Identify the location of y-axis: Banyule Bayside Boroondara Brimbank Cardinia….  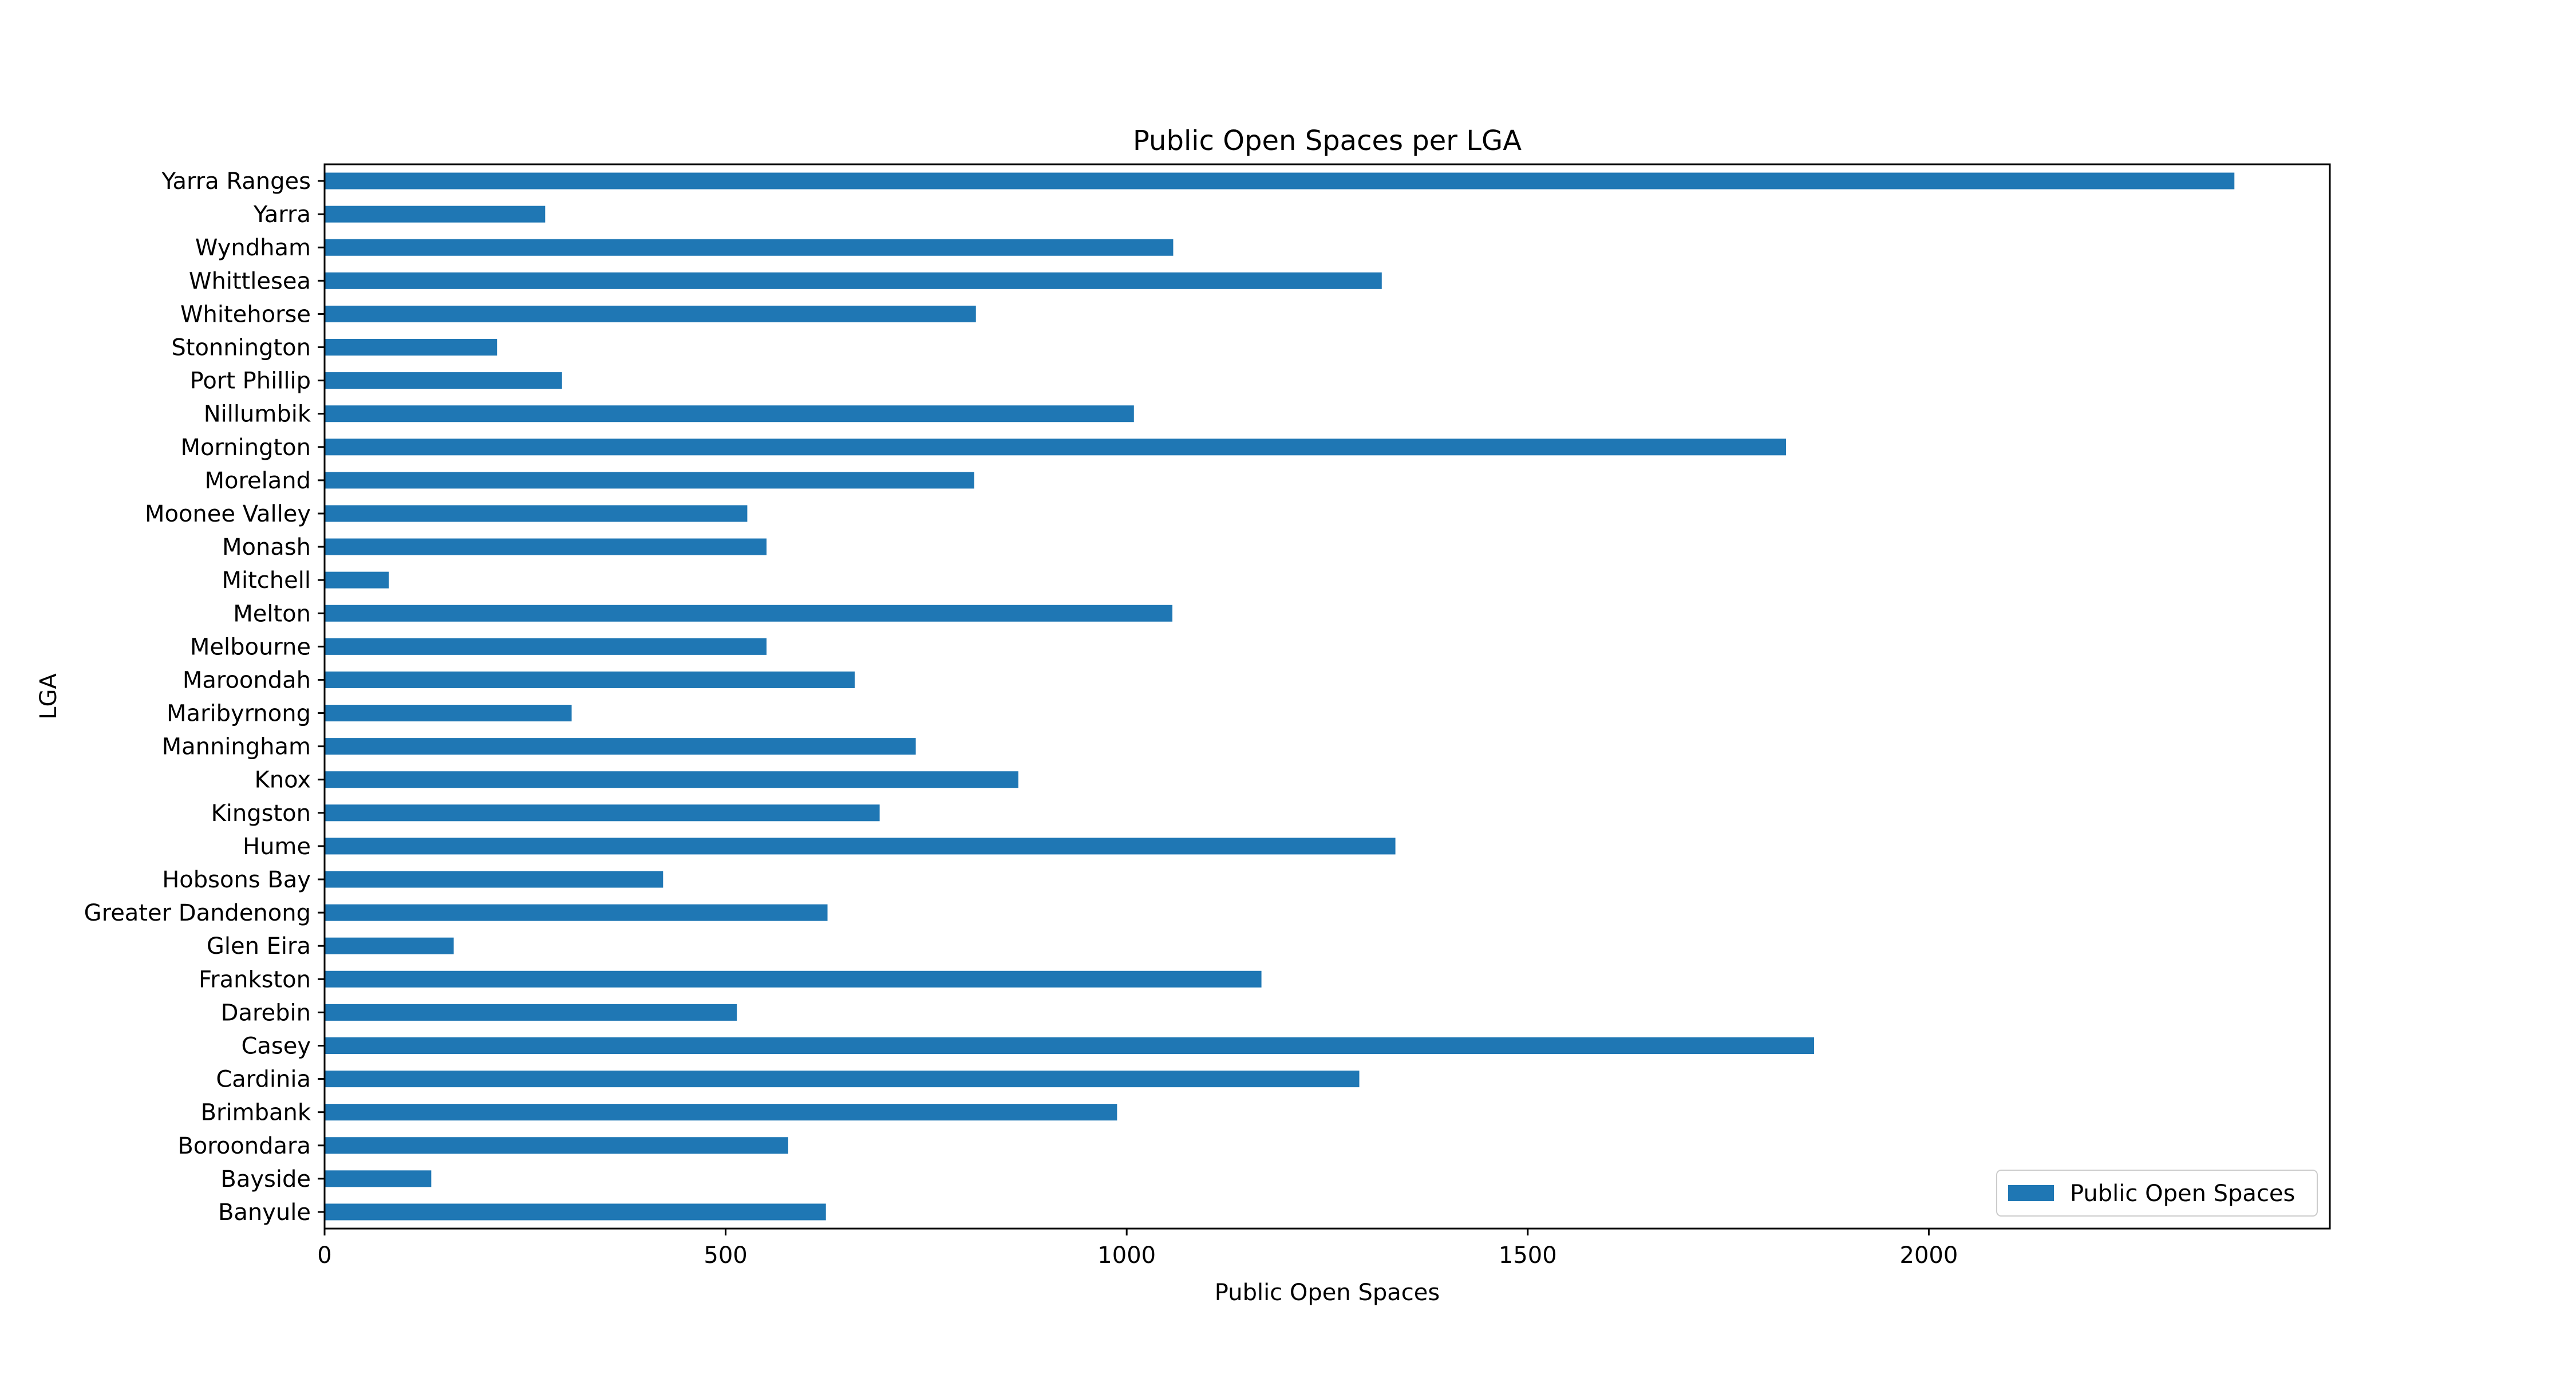
(204, 697).